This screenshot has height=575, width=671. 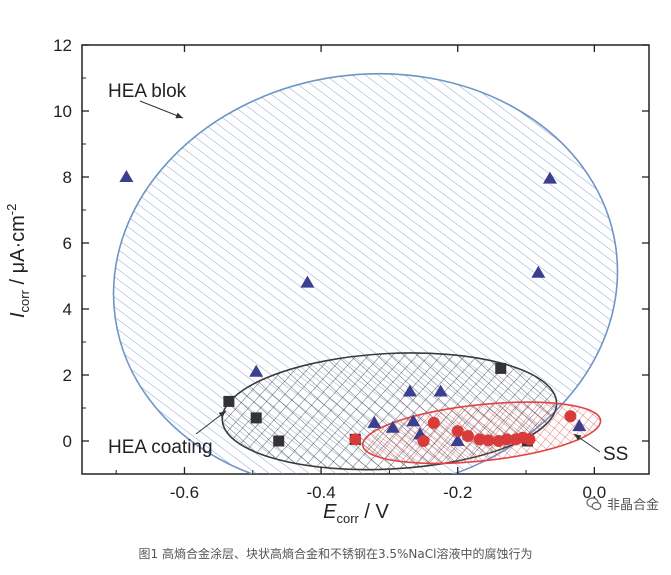 What do you see at coordinates (62, 111) in the screenshot?
I see `y-tick-label: 10` at bounding box center [62, 111].